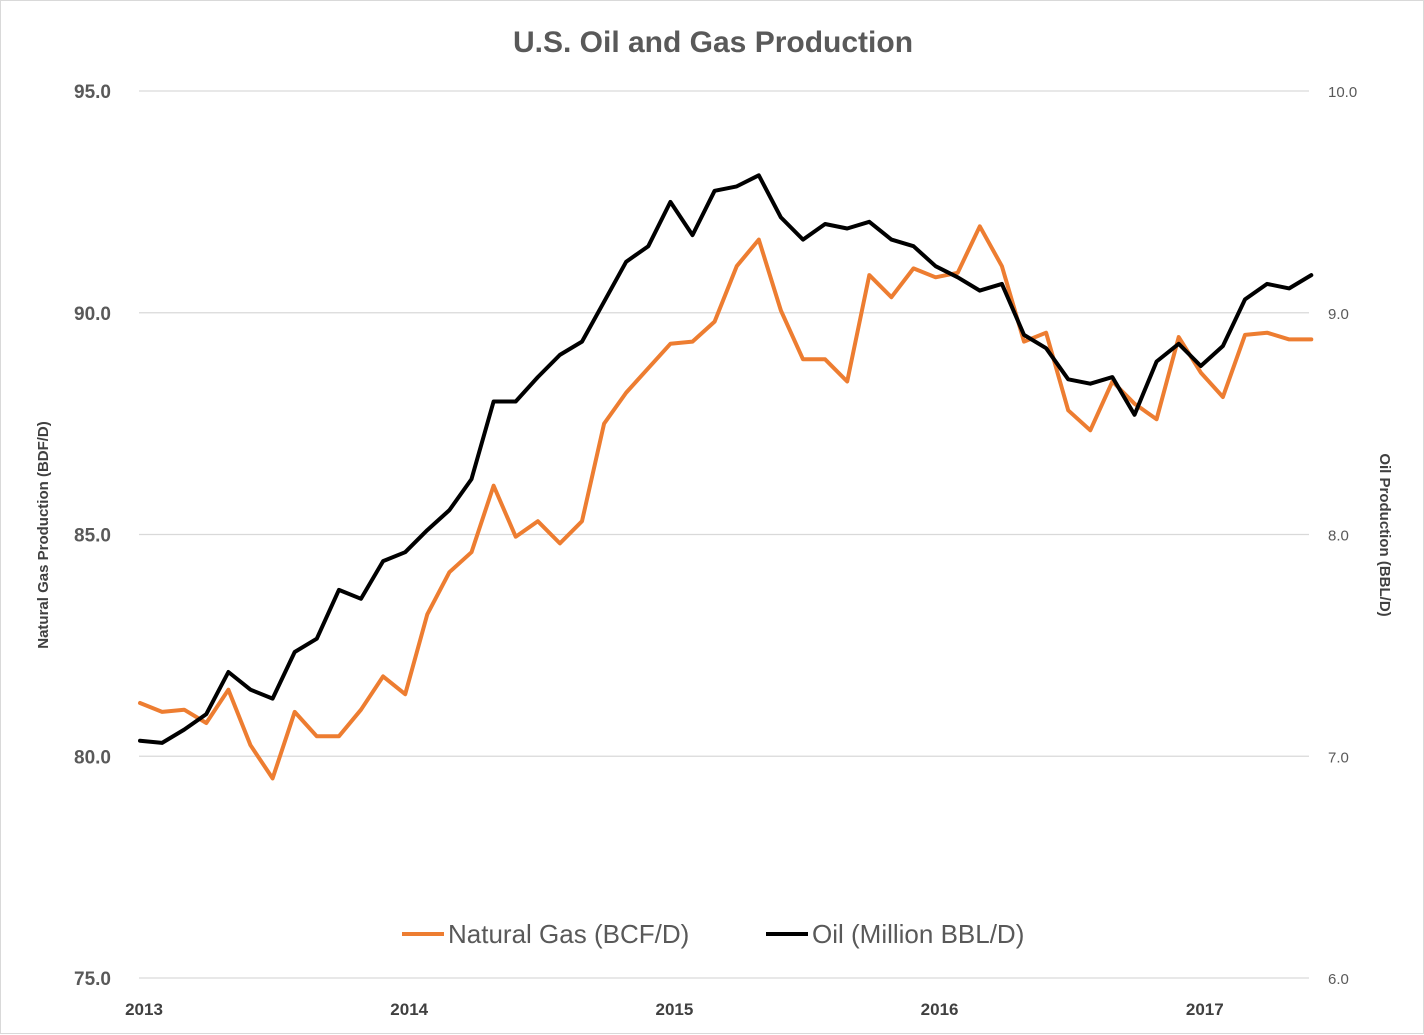 The width and height of the screenshot is (1424, 1035). I want to click on right-axis-label: Oil Production (BBL/D), so click(1384, 534).